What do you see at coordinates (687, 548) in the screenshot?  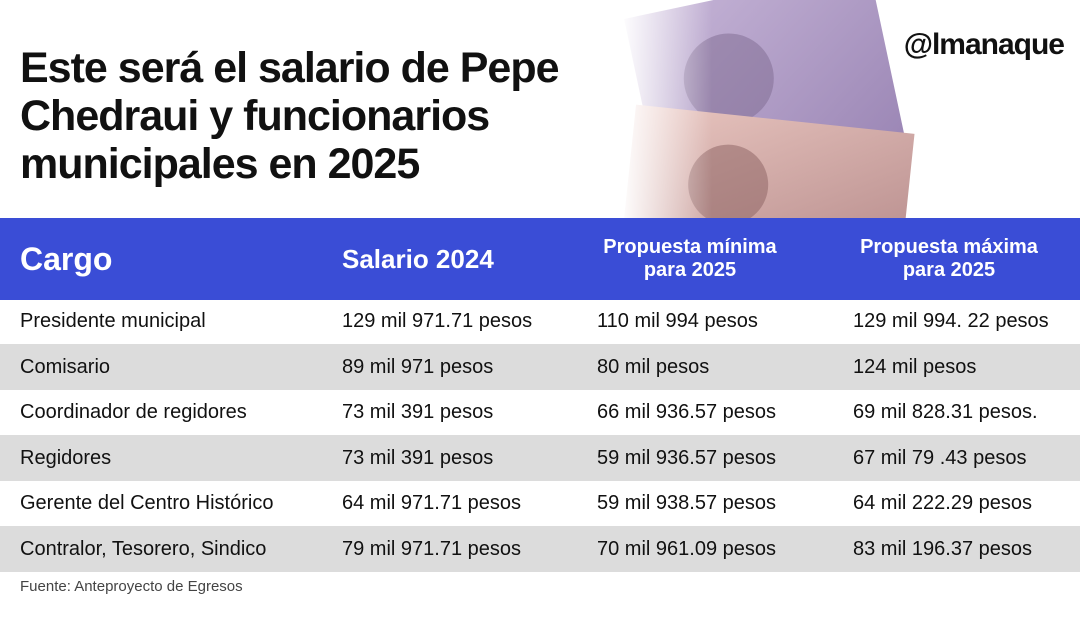 I see `table-cell: 70 mil 961.09 pesos` at bounding box center [687, 548].